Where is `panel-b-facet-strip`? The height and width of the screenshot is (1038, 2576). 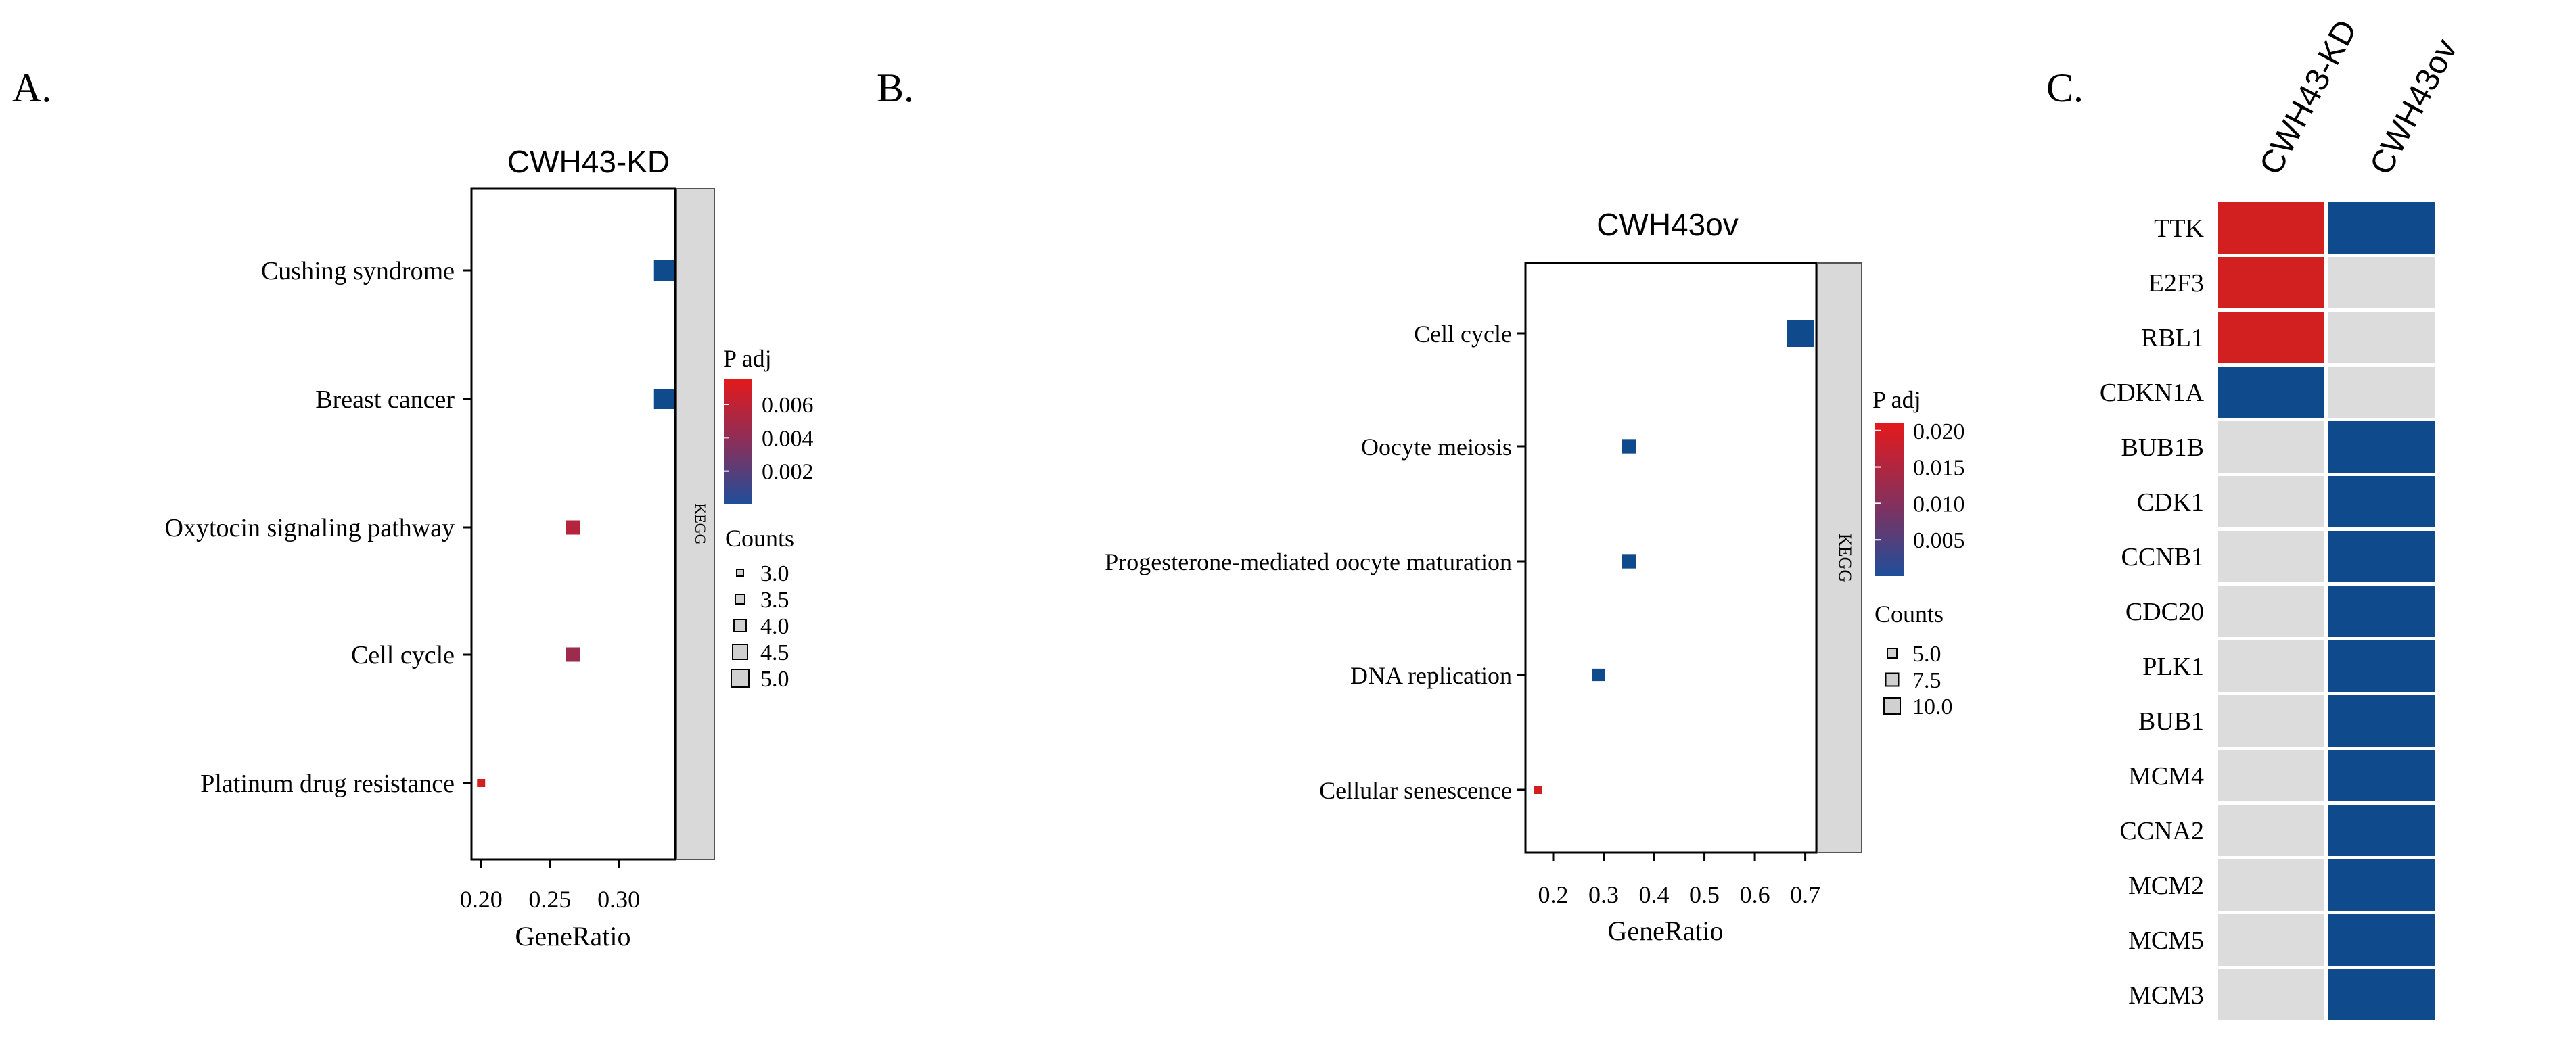
panel-b-facet-strip is located at coordinates (1839, 557).